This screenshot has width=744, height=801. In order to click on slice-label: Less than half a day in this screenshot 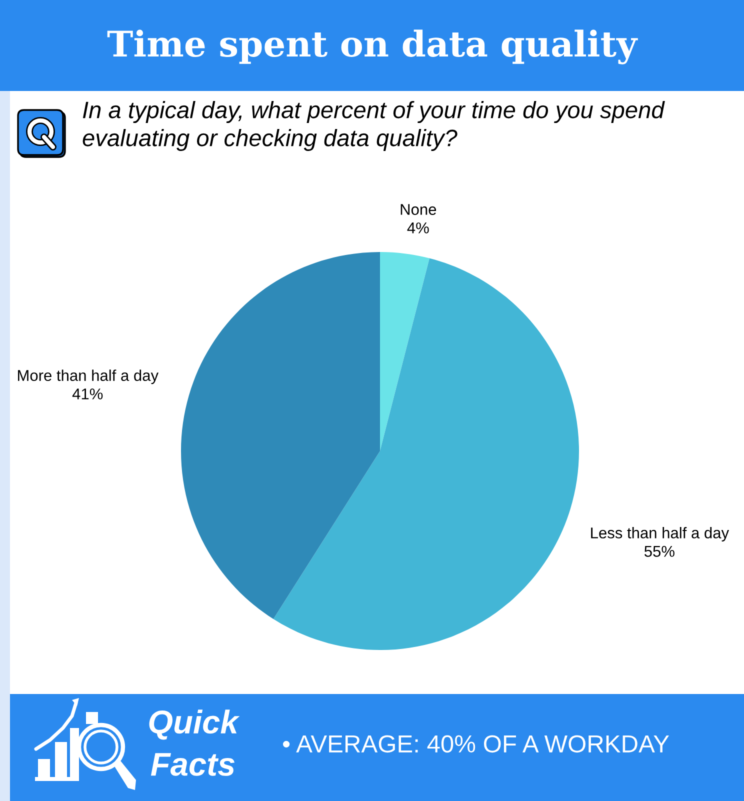, I will do `click(660, 534)`.